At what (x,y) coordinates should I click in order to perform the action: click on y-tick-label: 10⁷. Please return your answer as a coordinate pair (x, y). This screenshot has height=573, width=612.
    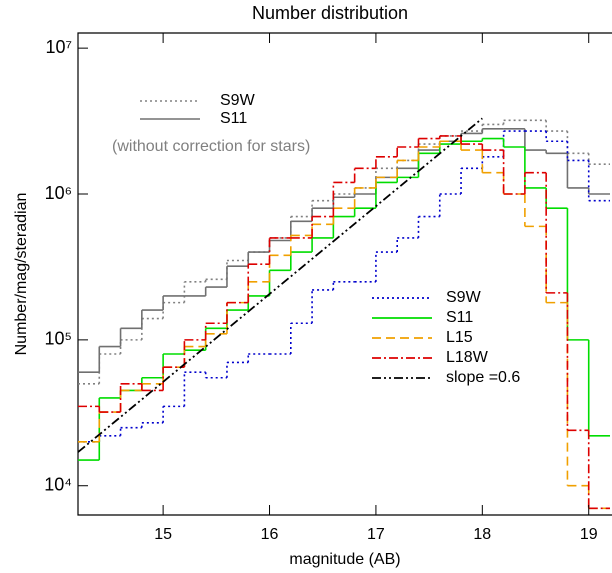
    Looking at the image, I should click on (58, 47).